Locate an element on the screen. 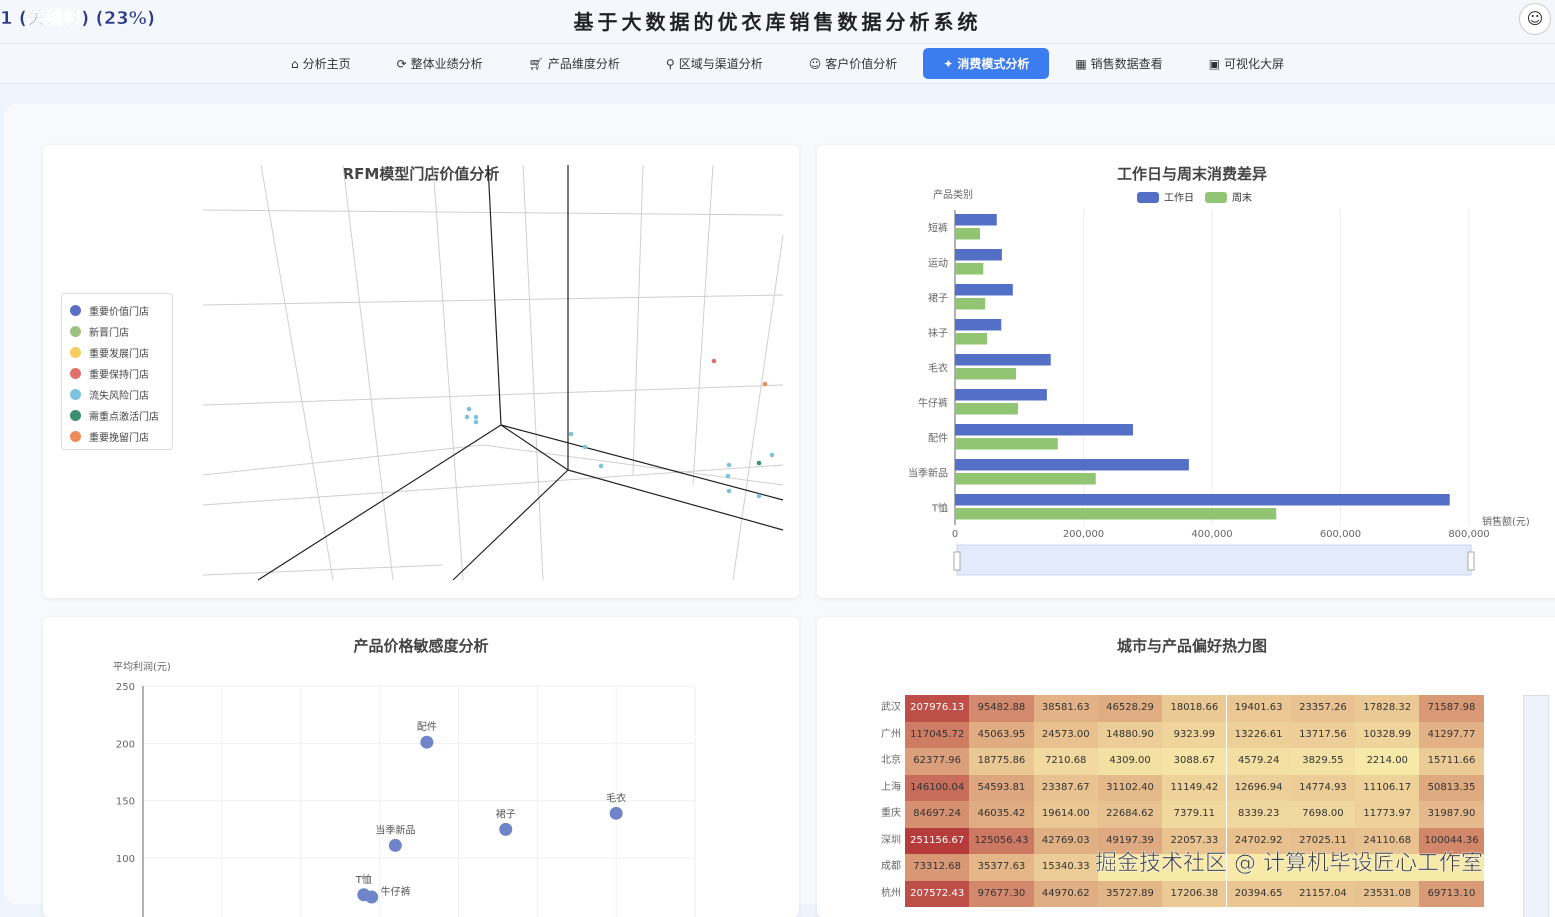  heatmap-cell: 12696.94 is located at coordinates (1258, 787).